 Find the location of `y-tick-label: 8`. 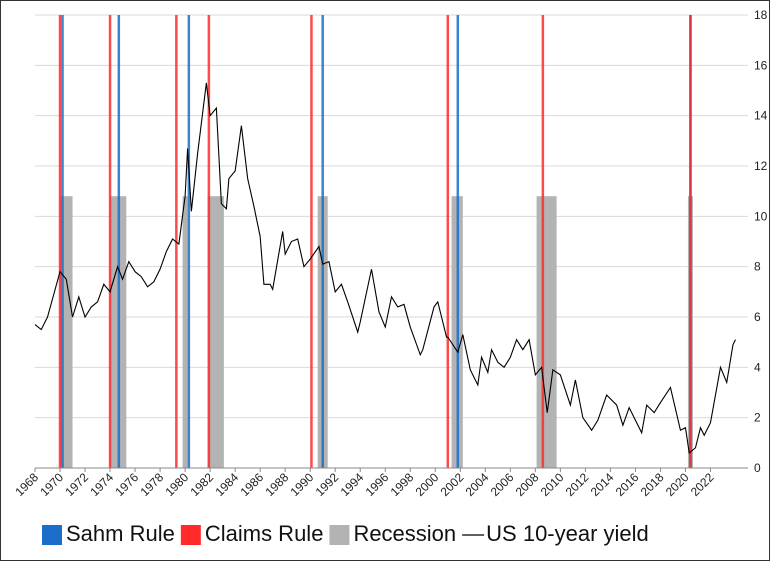

y-tick-label: 8 is located at coordinates (757, 267).